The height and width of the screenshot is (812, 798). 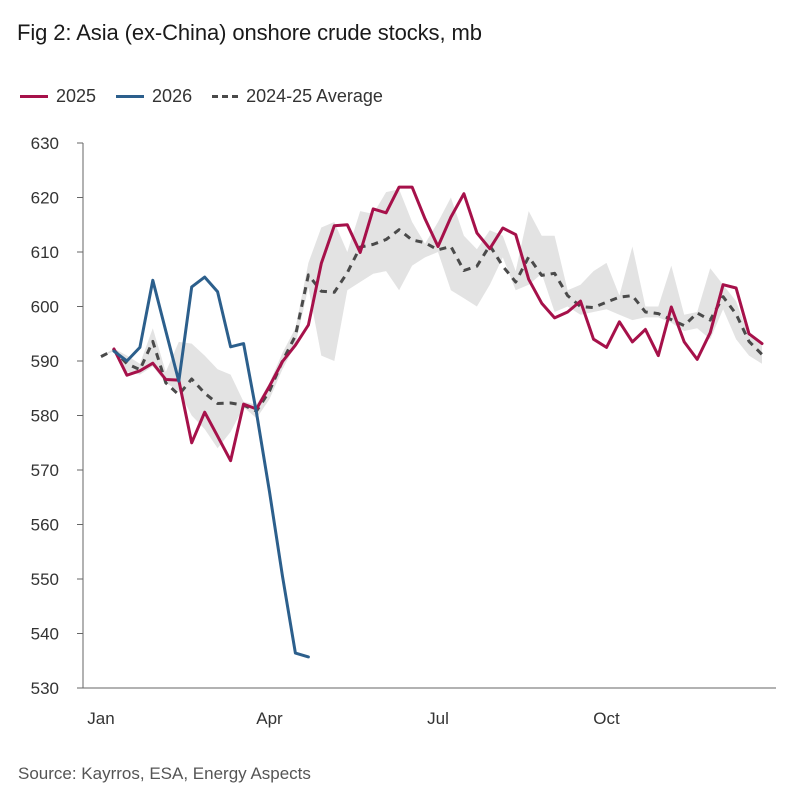 What do you see at coordinates (45, 198) in the screenshot?
I see `y-tick-label: 620` at bounding box center [45, 198].